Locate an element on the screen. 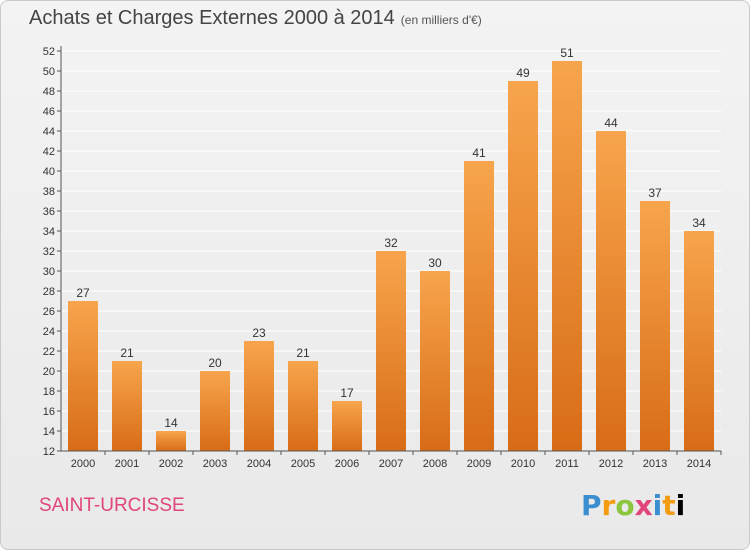 The width and height of the screenshot is (750, 550). x-tick-label: 2006 is located at coordinates (347, 464).